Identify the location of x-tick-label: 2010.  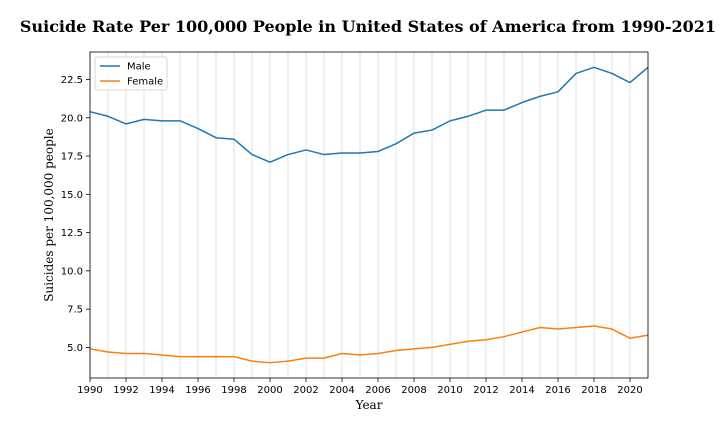
(449, 390).